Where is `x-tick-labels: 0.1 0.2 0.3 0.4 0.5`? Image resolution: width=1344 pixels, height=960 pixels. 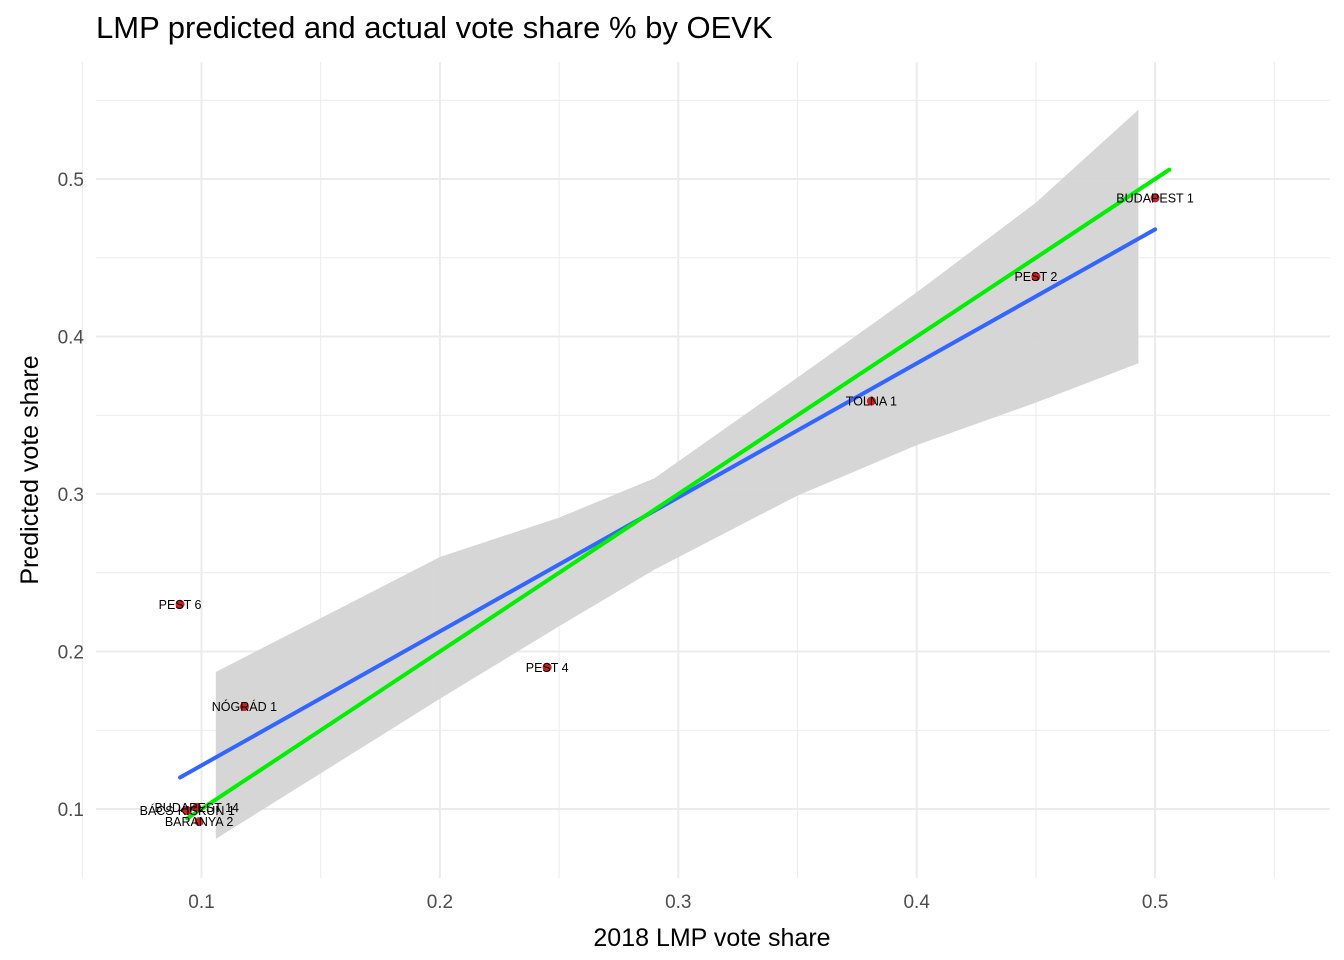 x-tick-labels: 0.1 0.2 0.3 0.4 0.5 is located at coordinates (678, 902).